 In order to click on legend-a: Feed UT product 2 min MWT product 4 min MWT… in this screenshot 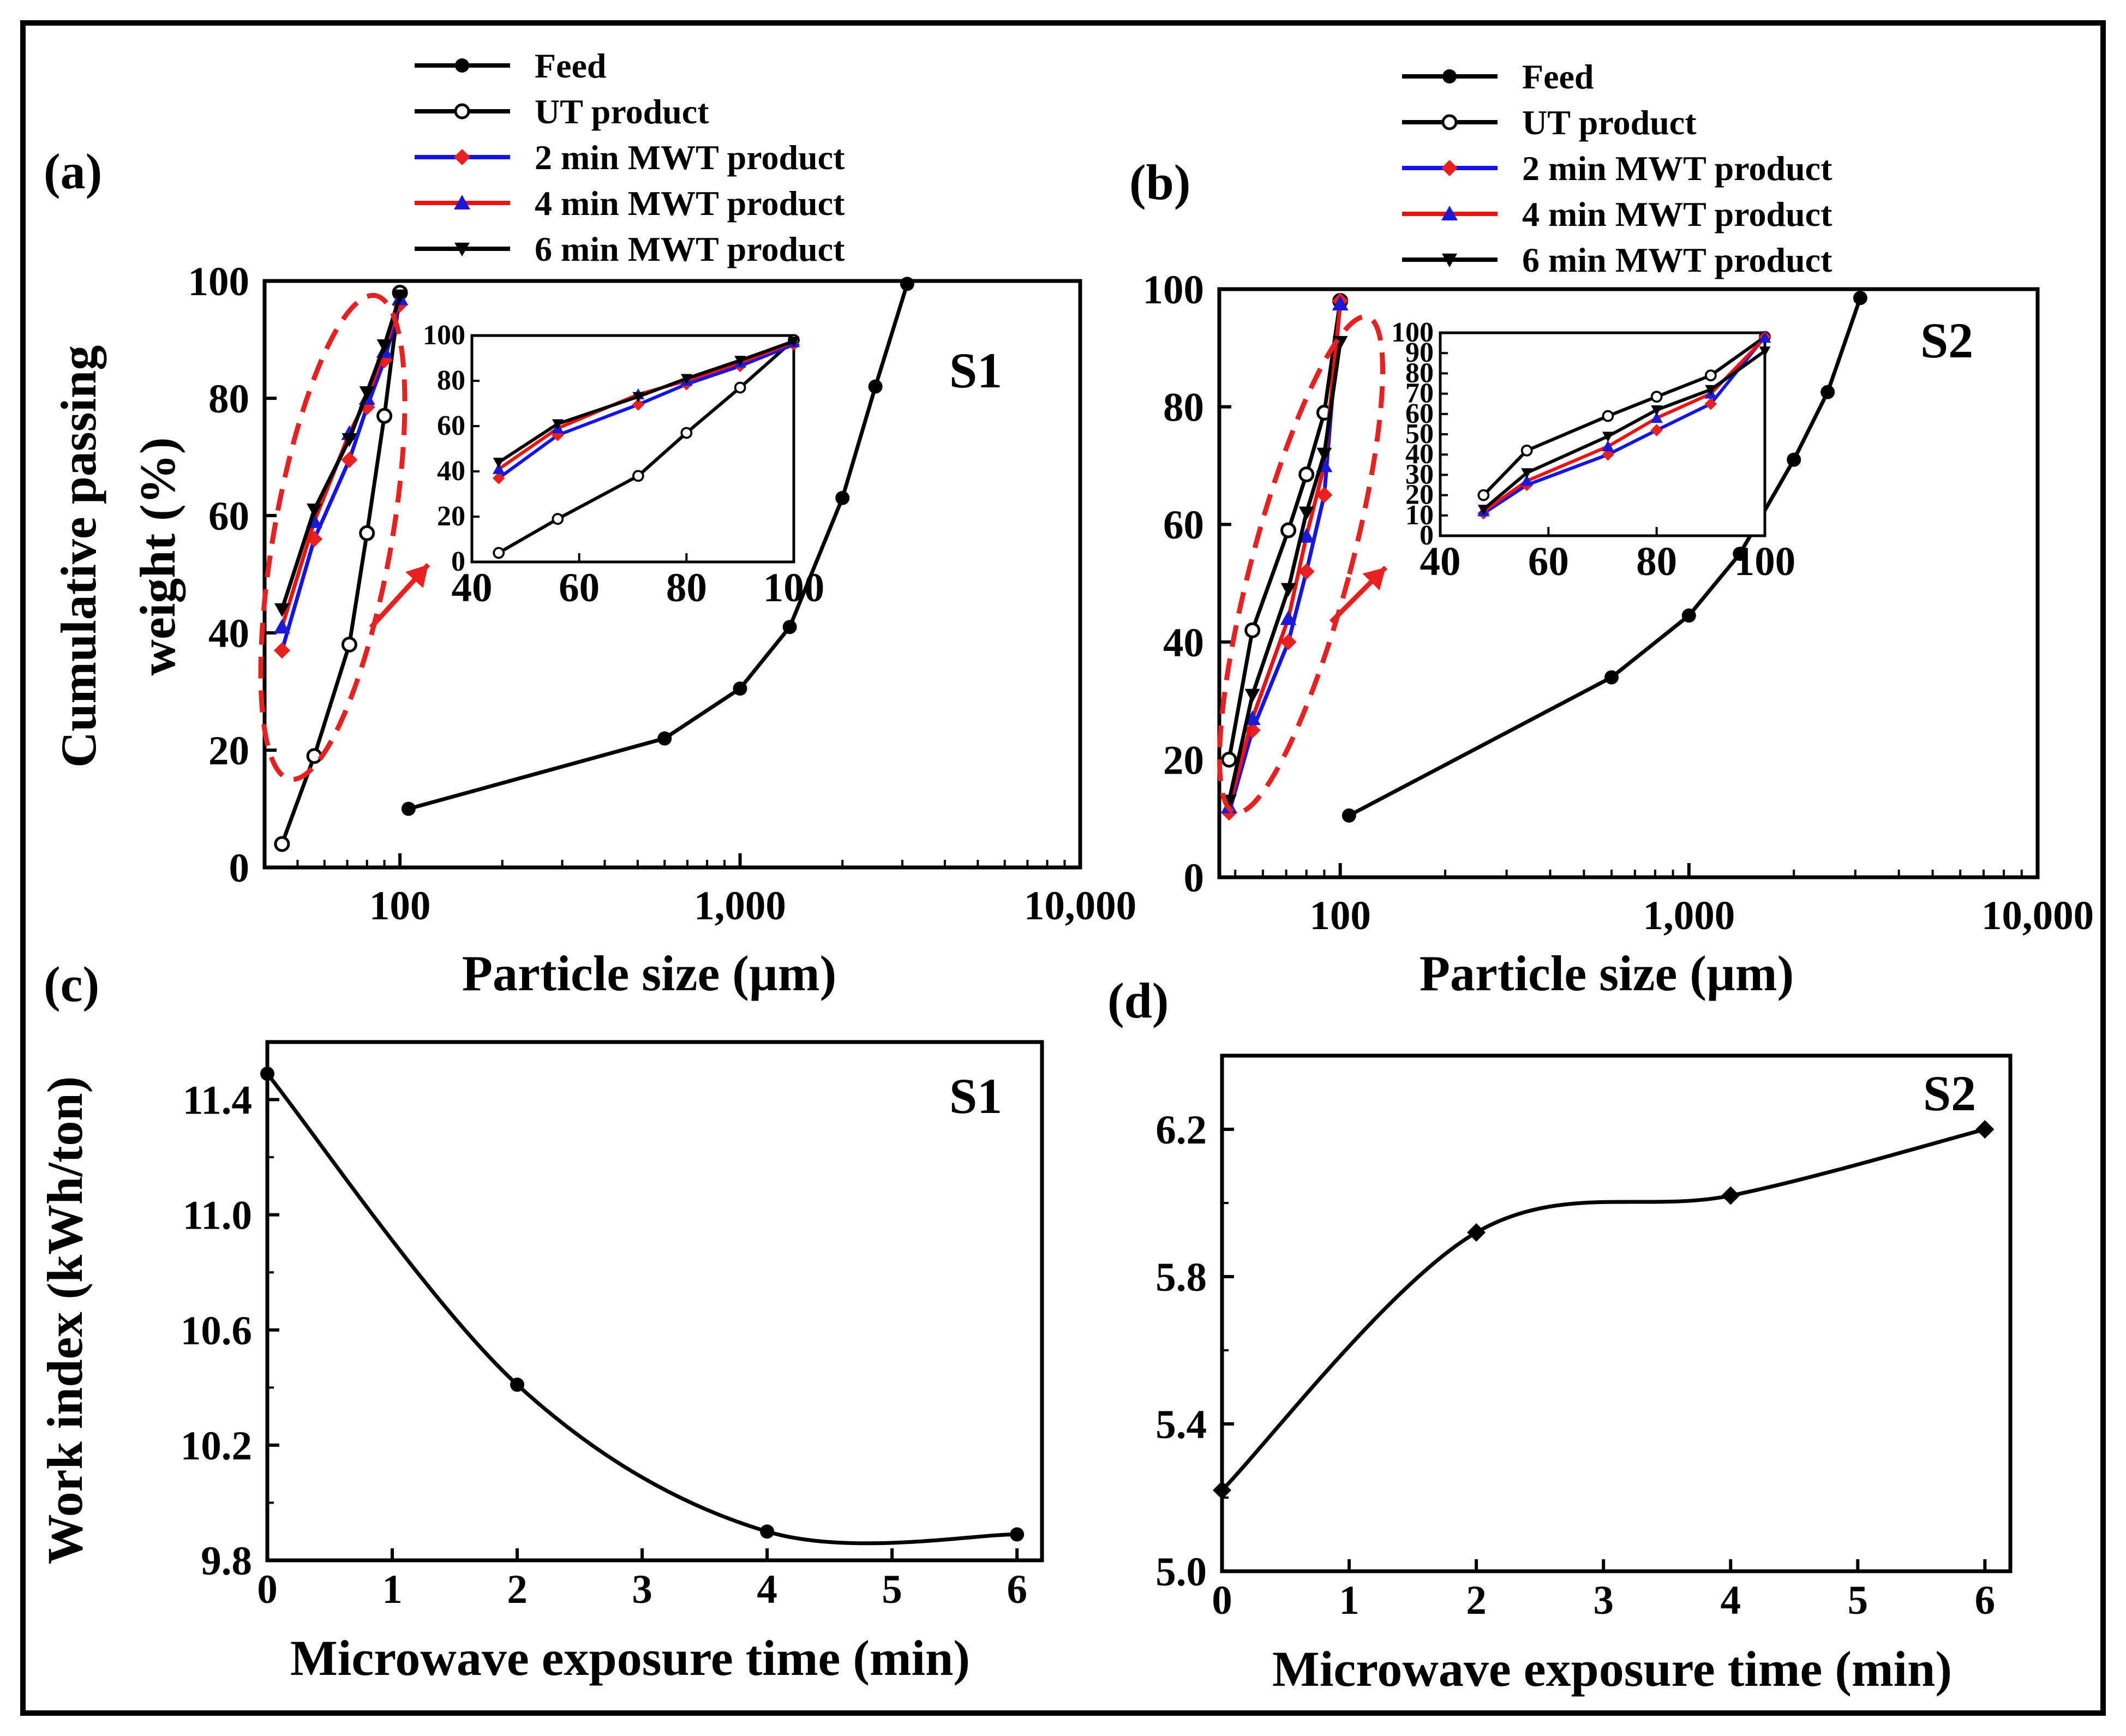, I will do `click(630, 157)`.